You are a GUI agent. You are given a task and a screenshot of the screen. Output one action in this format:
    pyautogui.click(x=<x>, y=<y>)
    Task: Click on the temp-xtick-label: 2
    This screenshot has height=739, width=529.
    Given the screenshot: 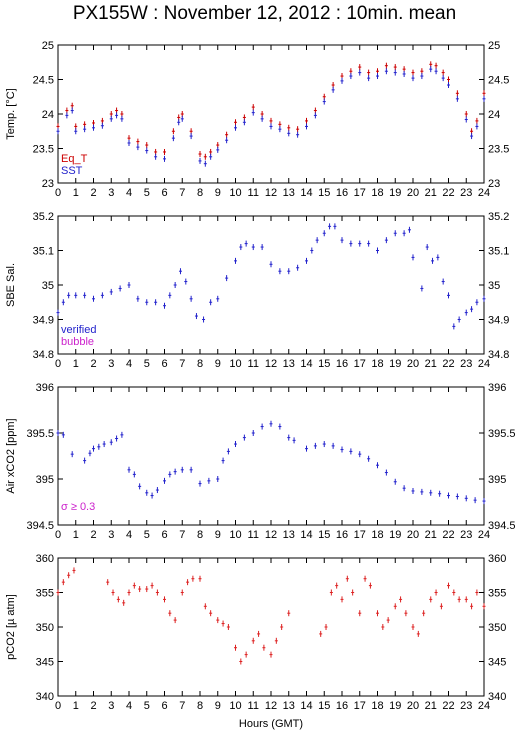 What is the action you would take?
    pyautogui.click(x=93, y=193)
    